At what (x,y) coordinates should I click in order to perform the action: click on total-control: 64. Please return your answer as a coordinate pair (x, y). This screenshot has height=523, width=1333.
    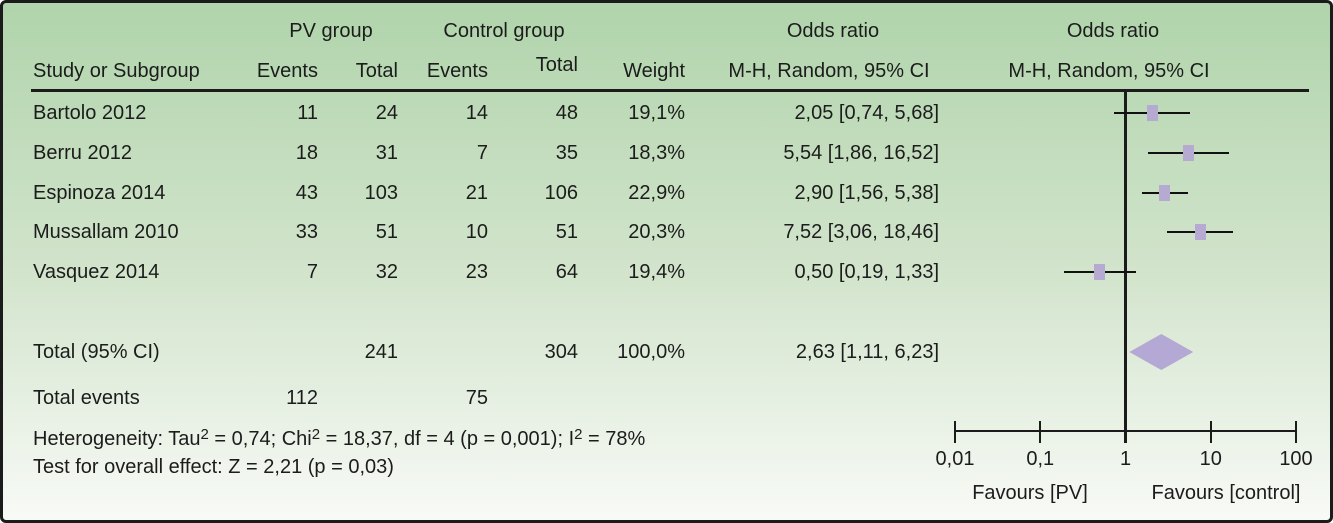
    Looking at the image, I should click on (566, 272).